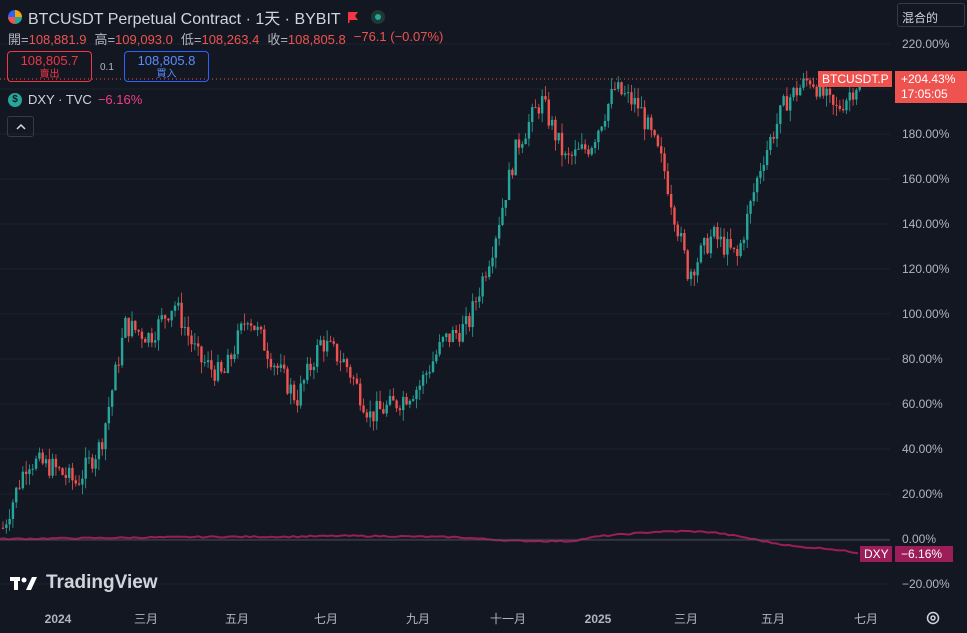 The width and height of the screenshot is (967, 633). Describe the element at coordinates (105, 39) in the screenshot. I see `high-label: 高=` at that location.